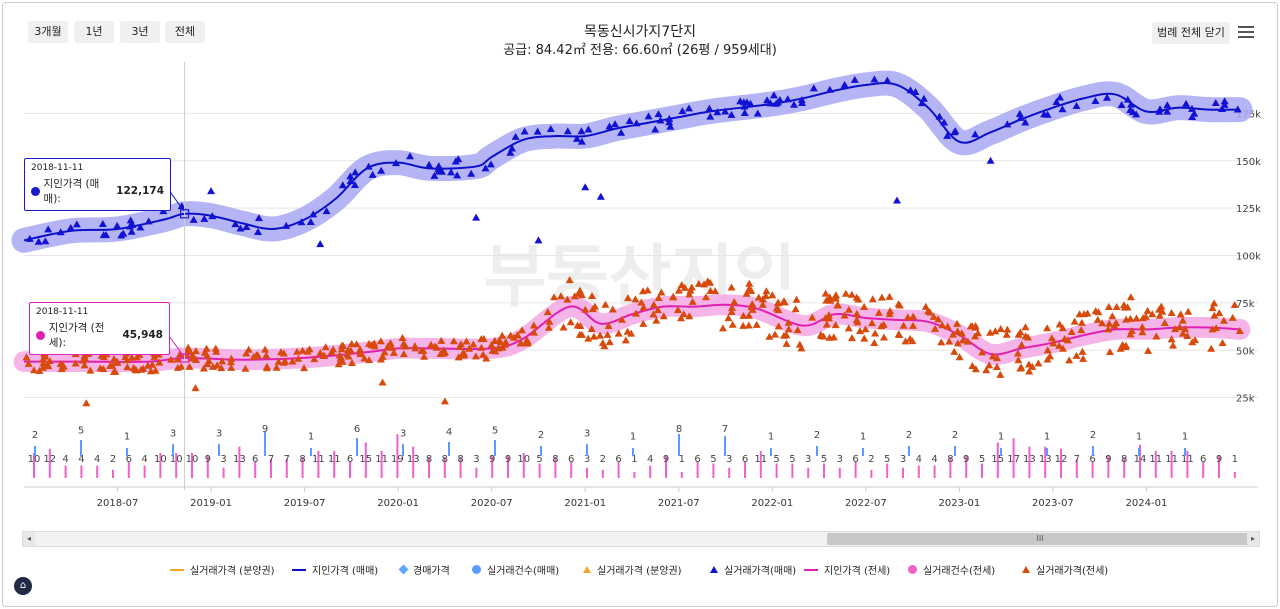 Image resolution: width=1280 pixels, height=609 pixels. What do you see at coordinates (1040, 539) in the screenshot?
I see `scrollbar-thumb: III` at bounding box center [1040, 539].